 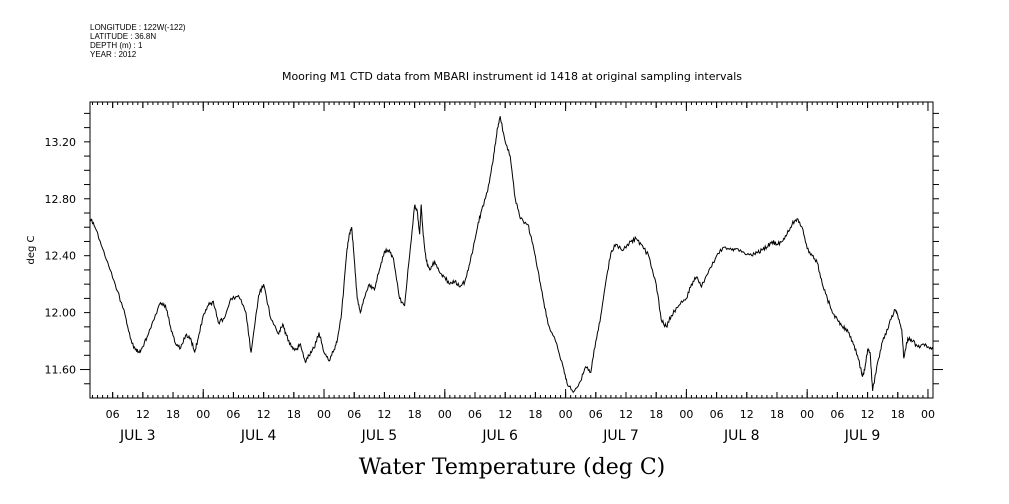 What do you see at coordinates (379, 436) in the screenshot?
I see `x-day-label: JUL 5` at bounding box center [379, 436].